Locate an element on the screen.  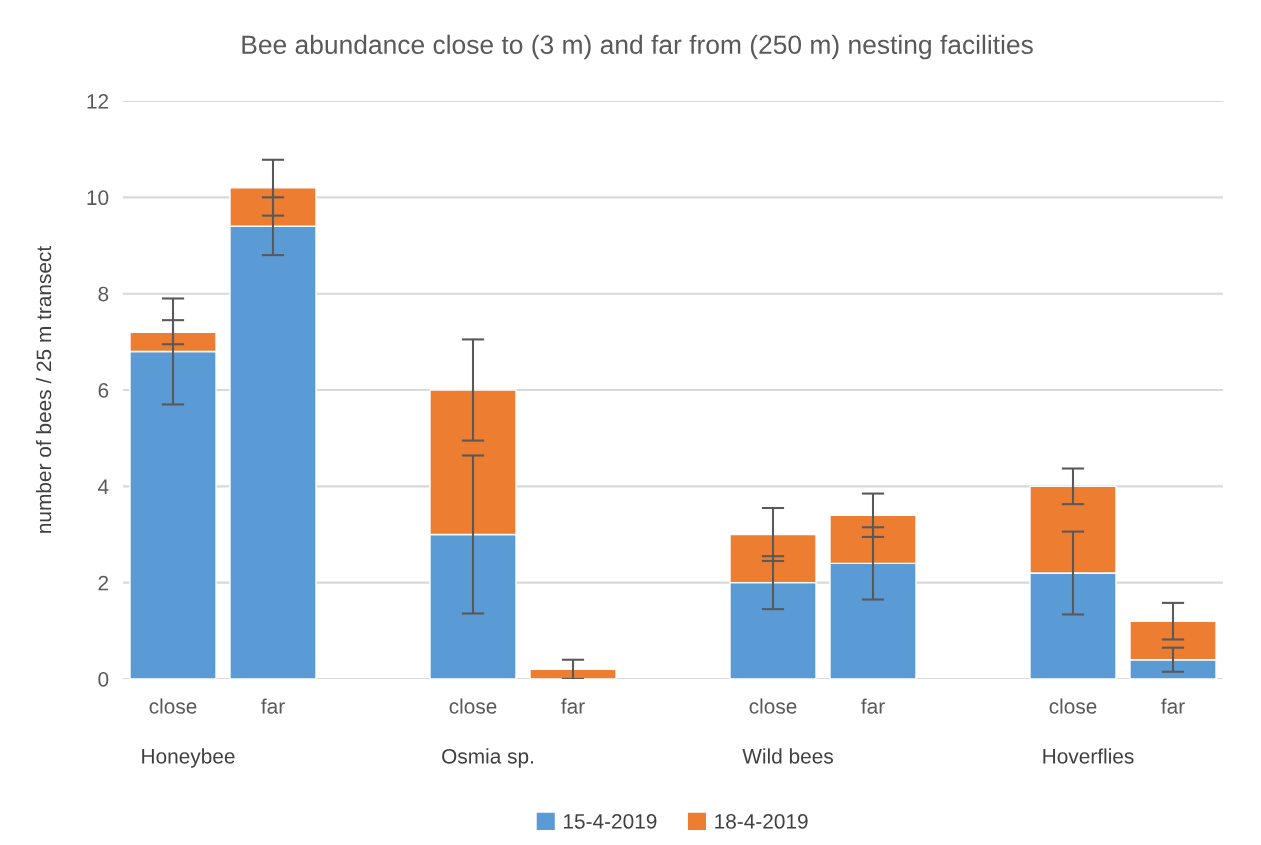
y-tick-label: 10 is located at coordinates (98, 198).